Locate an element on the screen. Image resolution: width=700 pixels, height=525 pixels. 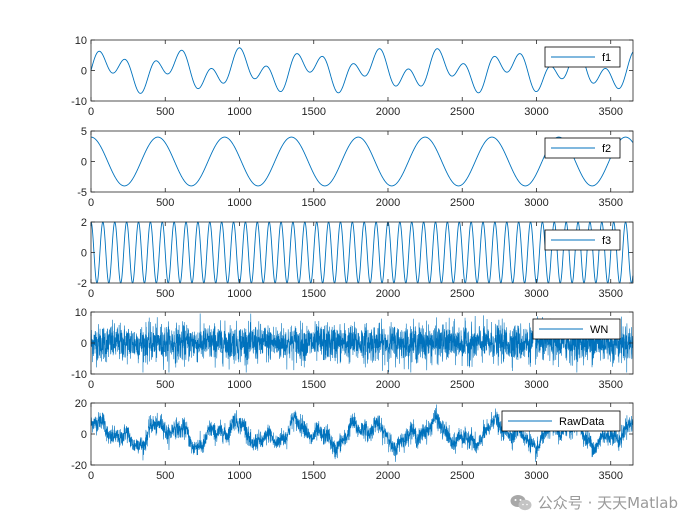
series-line-f1 is located at coordinates (362, 70).